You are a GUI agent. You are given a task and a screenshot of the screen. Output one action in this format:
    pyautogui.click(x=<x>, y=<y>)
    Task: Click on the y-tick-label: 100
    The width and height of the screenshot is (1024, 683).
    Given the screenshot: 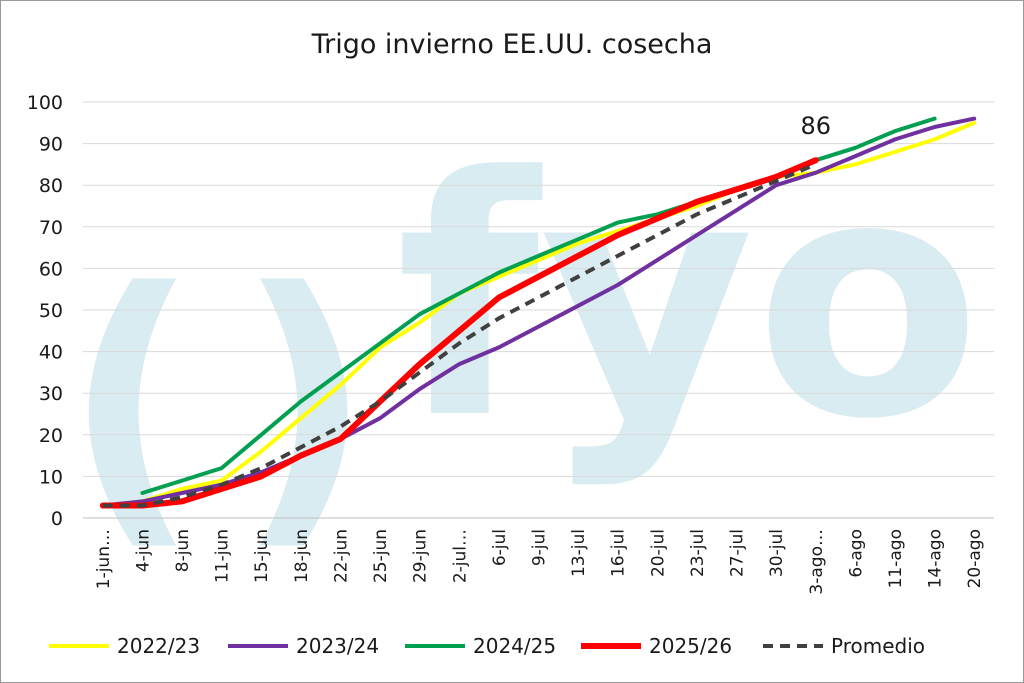 What is the action you would take?
    pyautogui.click(x=45, y=103)
    